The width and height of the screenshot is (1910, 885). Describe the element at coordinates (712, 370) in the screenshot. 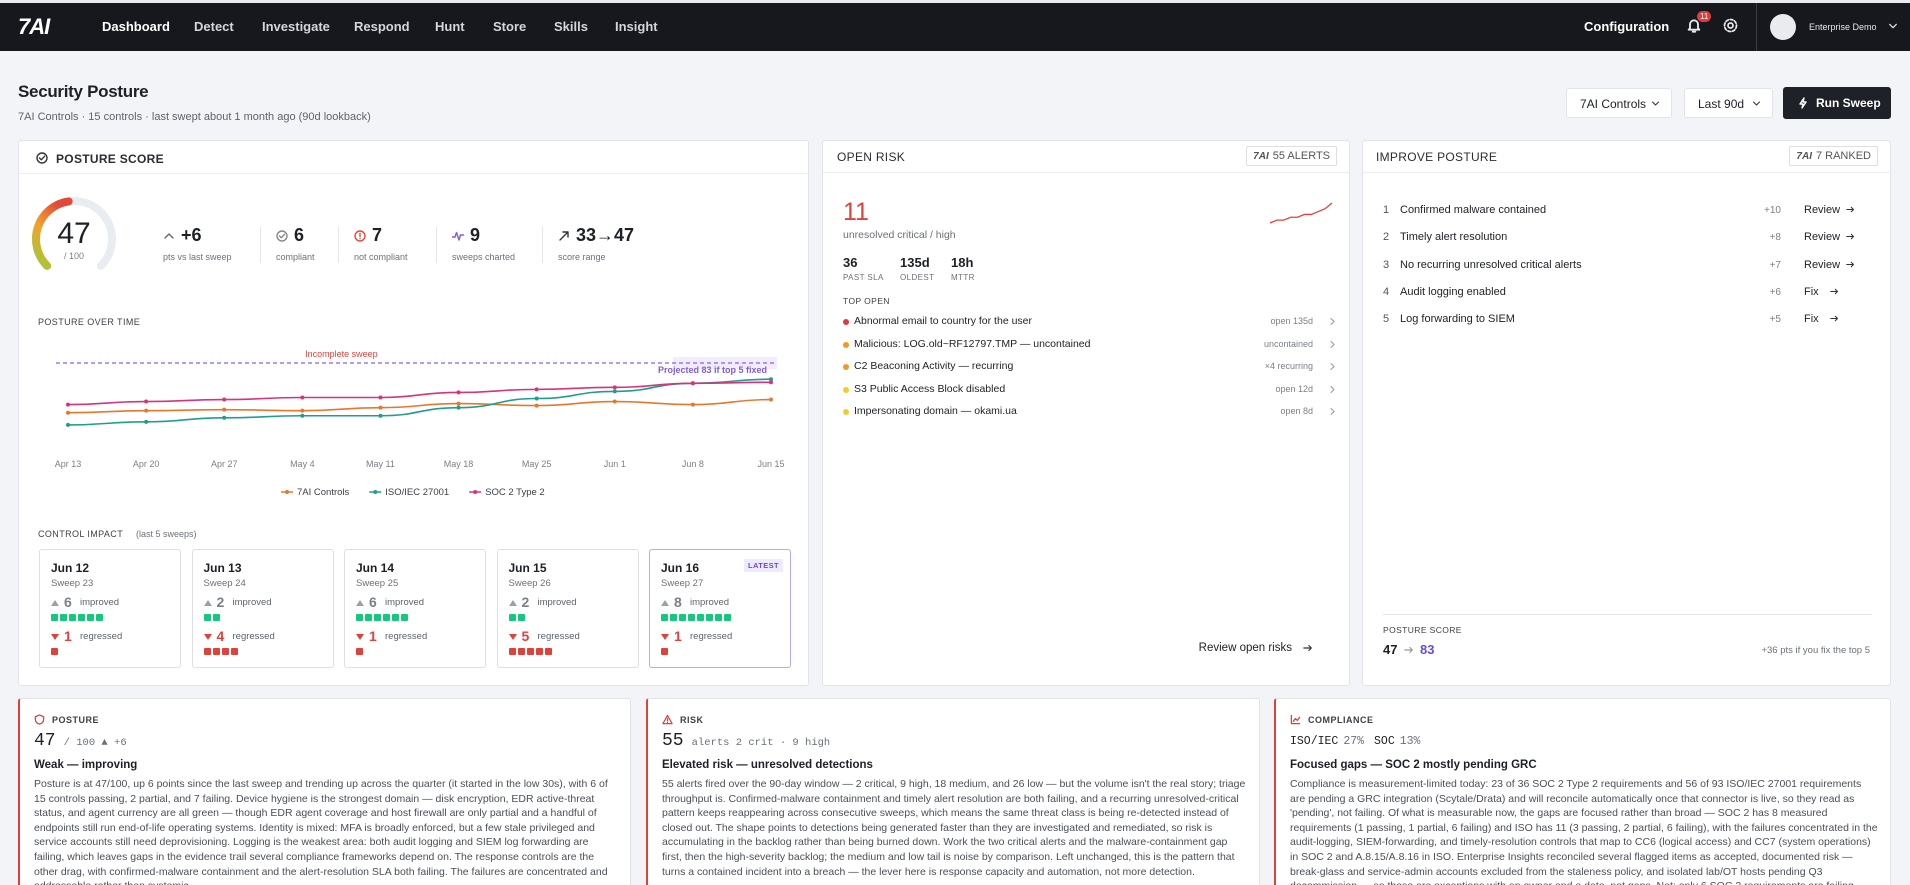

I see `annotation: Projected 83 if top 5 fixed` at that location.